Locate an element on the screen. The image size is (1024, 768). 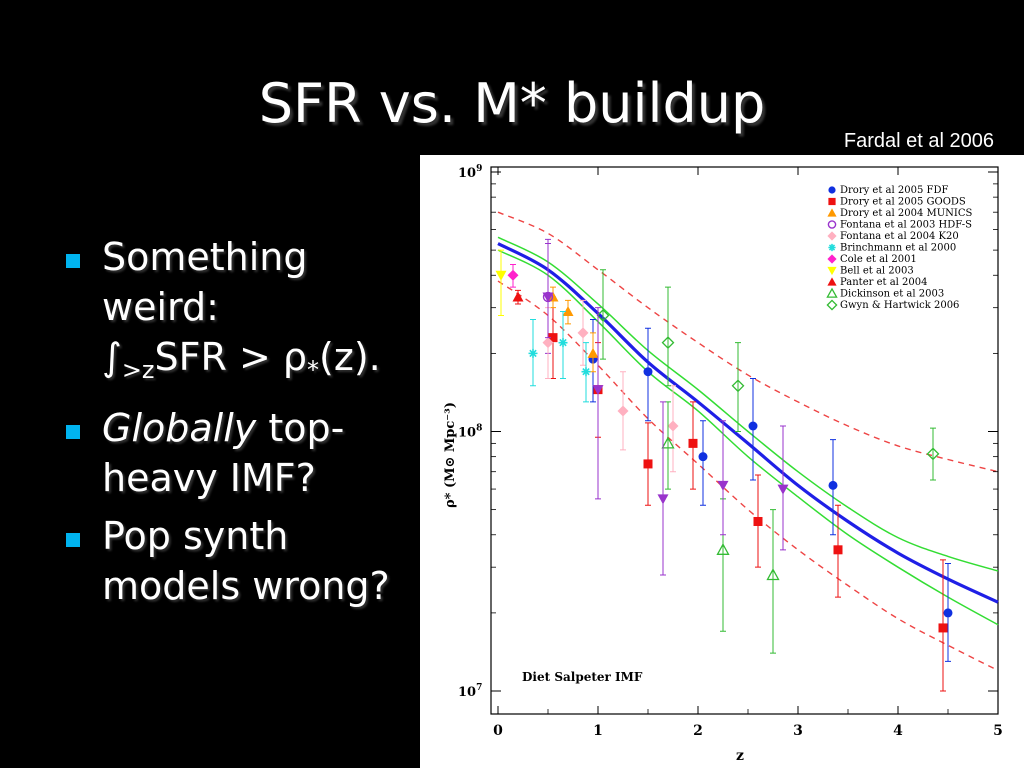
legend-label: Cole et al 2001 is located at coordinates (878, 259).